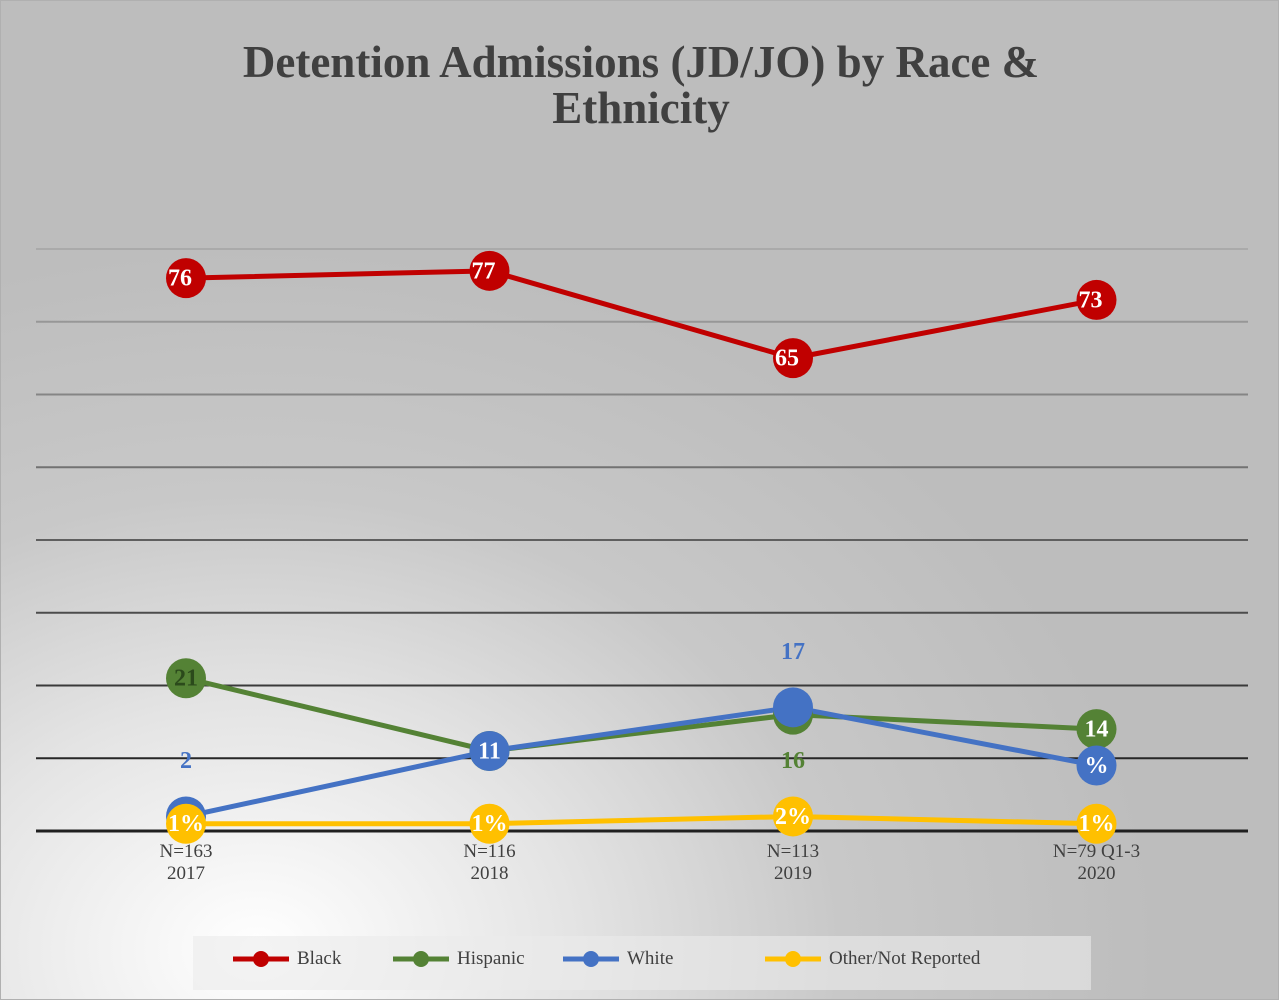 The image size is (1279, 1000). What do you see at coordinates (793, 761) in the screenshot?
I see `data-label: 16` at bounding box center [793, 761].